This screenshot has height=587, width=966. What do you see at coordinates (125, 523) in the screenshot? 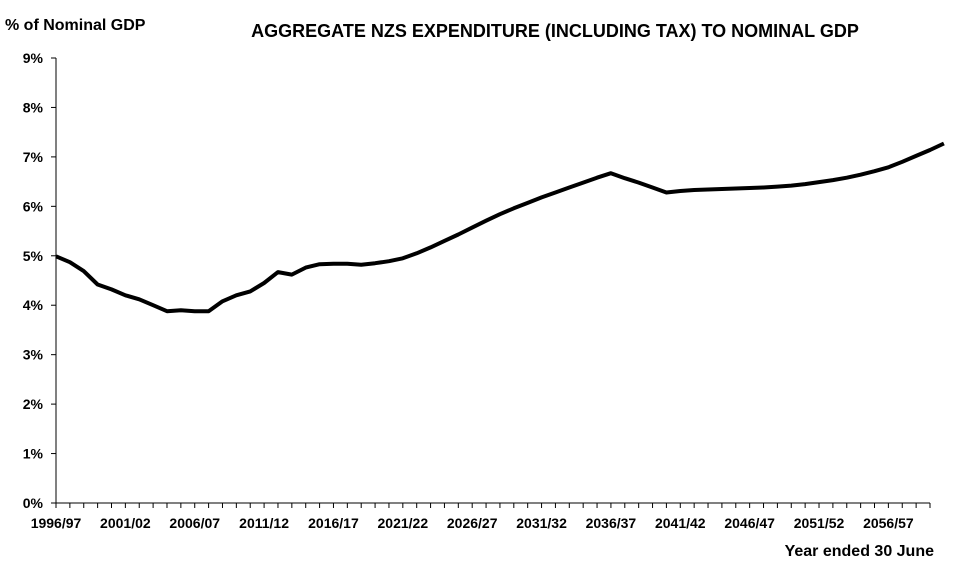
I see `x-tick-label: 2001/02` at bounding box center [125, 523].